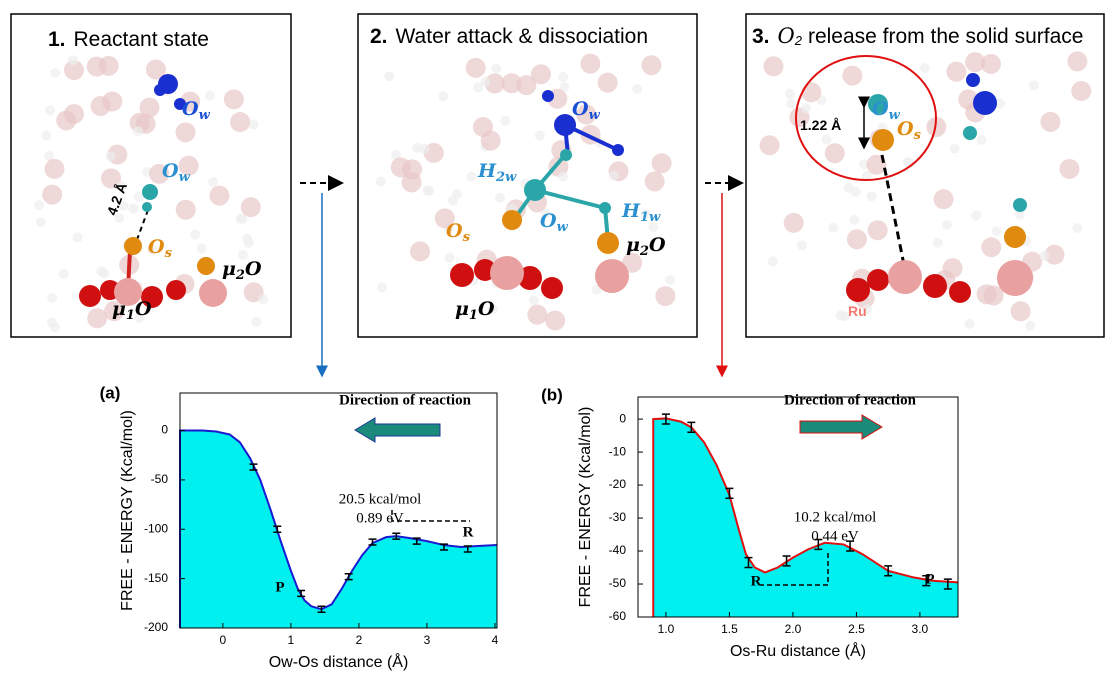 The width and height of the screenshot is (1116, 679). I want to click on y-tick-label: -150, so click(156, 578).